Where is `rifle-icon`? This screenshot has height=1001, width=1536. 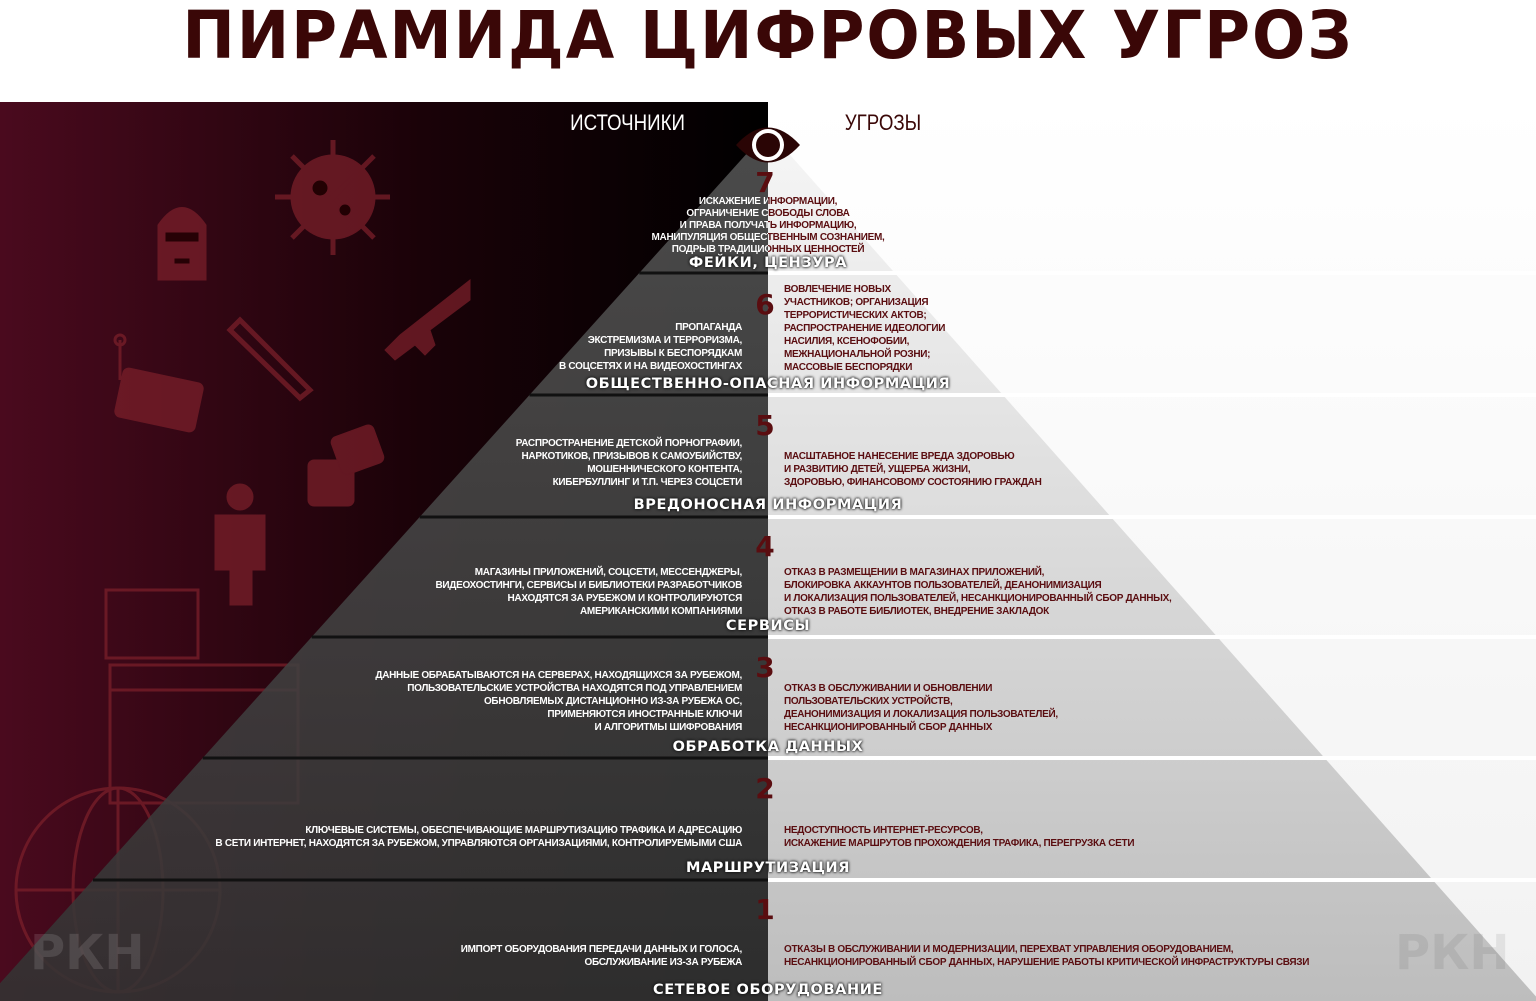
rifle-icon is located at coordinates (427, 319).